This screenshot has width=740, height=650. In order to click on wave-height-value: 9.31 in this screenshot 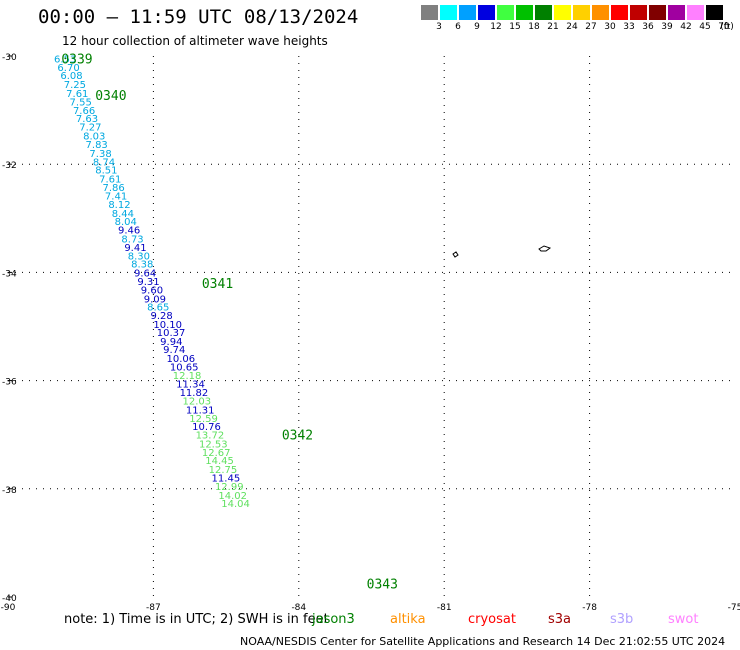, I will do `click(148, 282)`.